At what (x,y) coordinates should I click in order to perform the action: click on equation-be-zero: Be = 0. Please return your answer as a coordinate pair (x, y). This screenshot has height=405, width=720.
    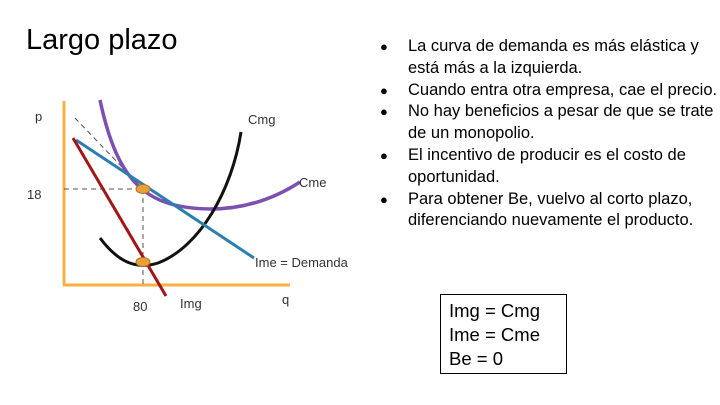
    Looking at the image, I should click on (476, 358).